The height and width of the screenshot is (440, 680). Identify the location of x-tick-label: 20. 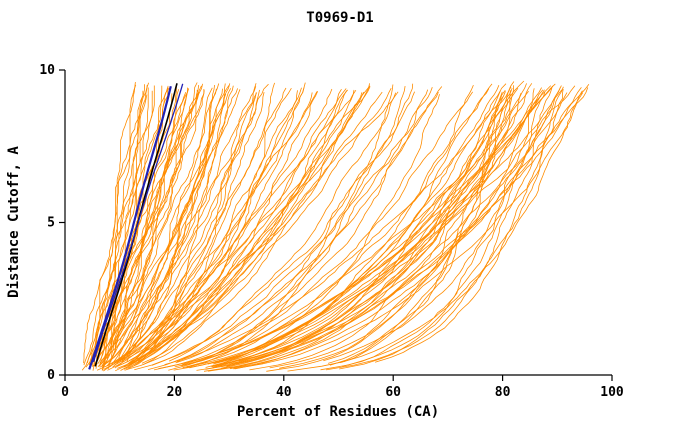
(175, 392).